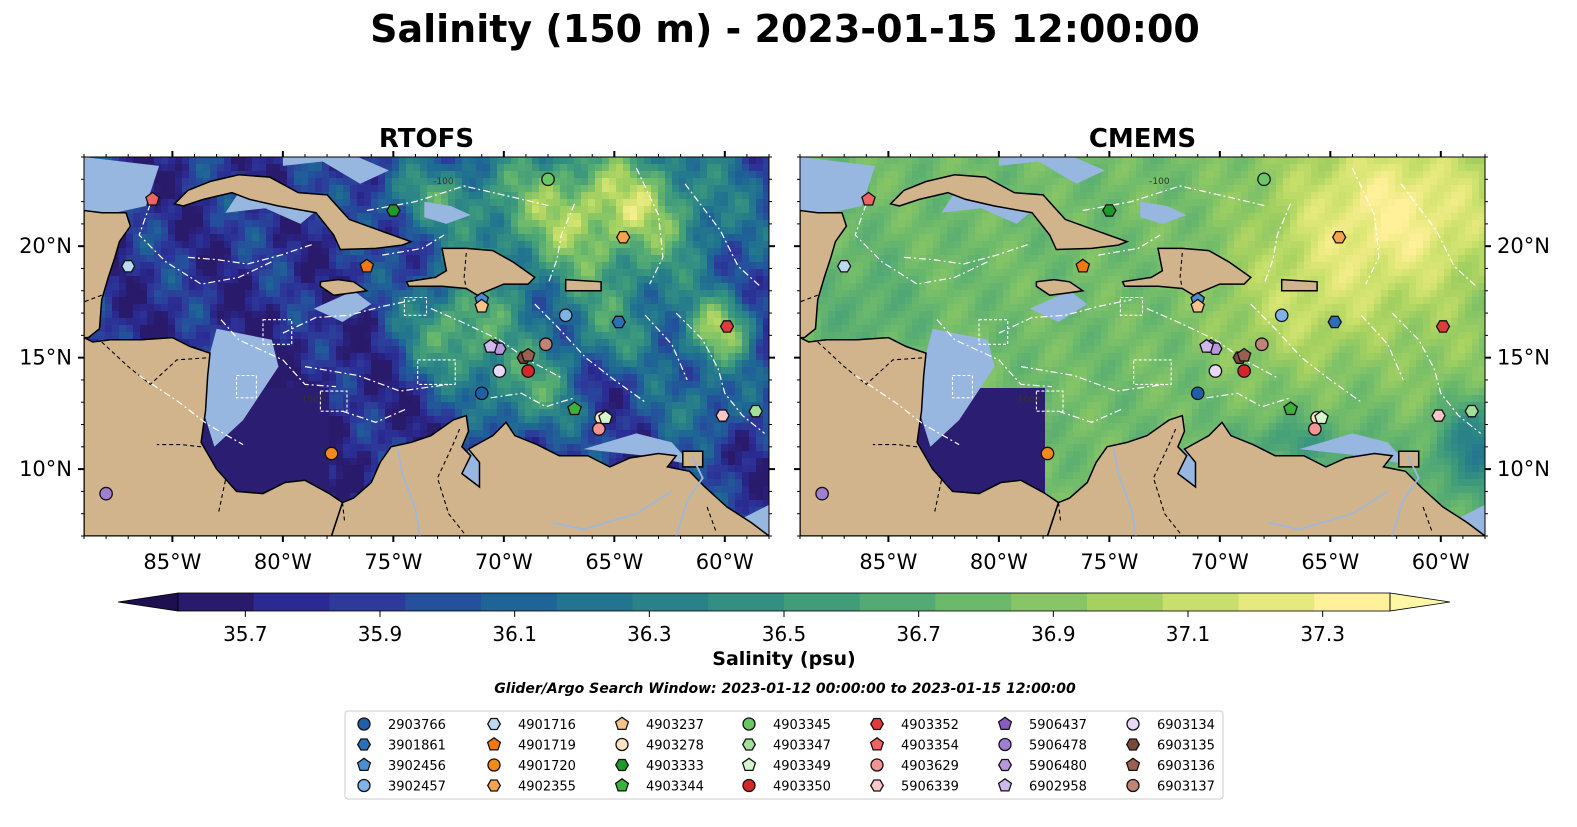  I want to click on contour-label: -1000, so click(311, 400).